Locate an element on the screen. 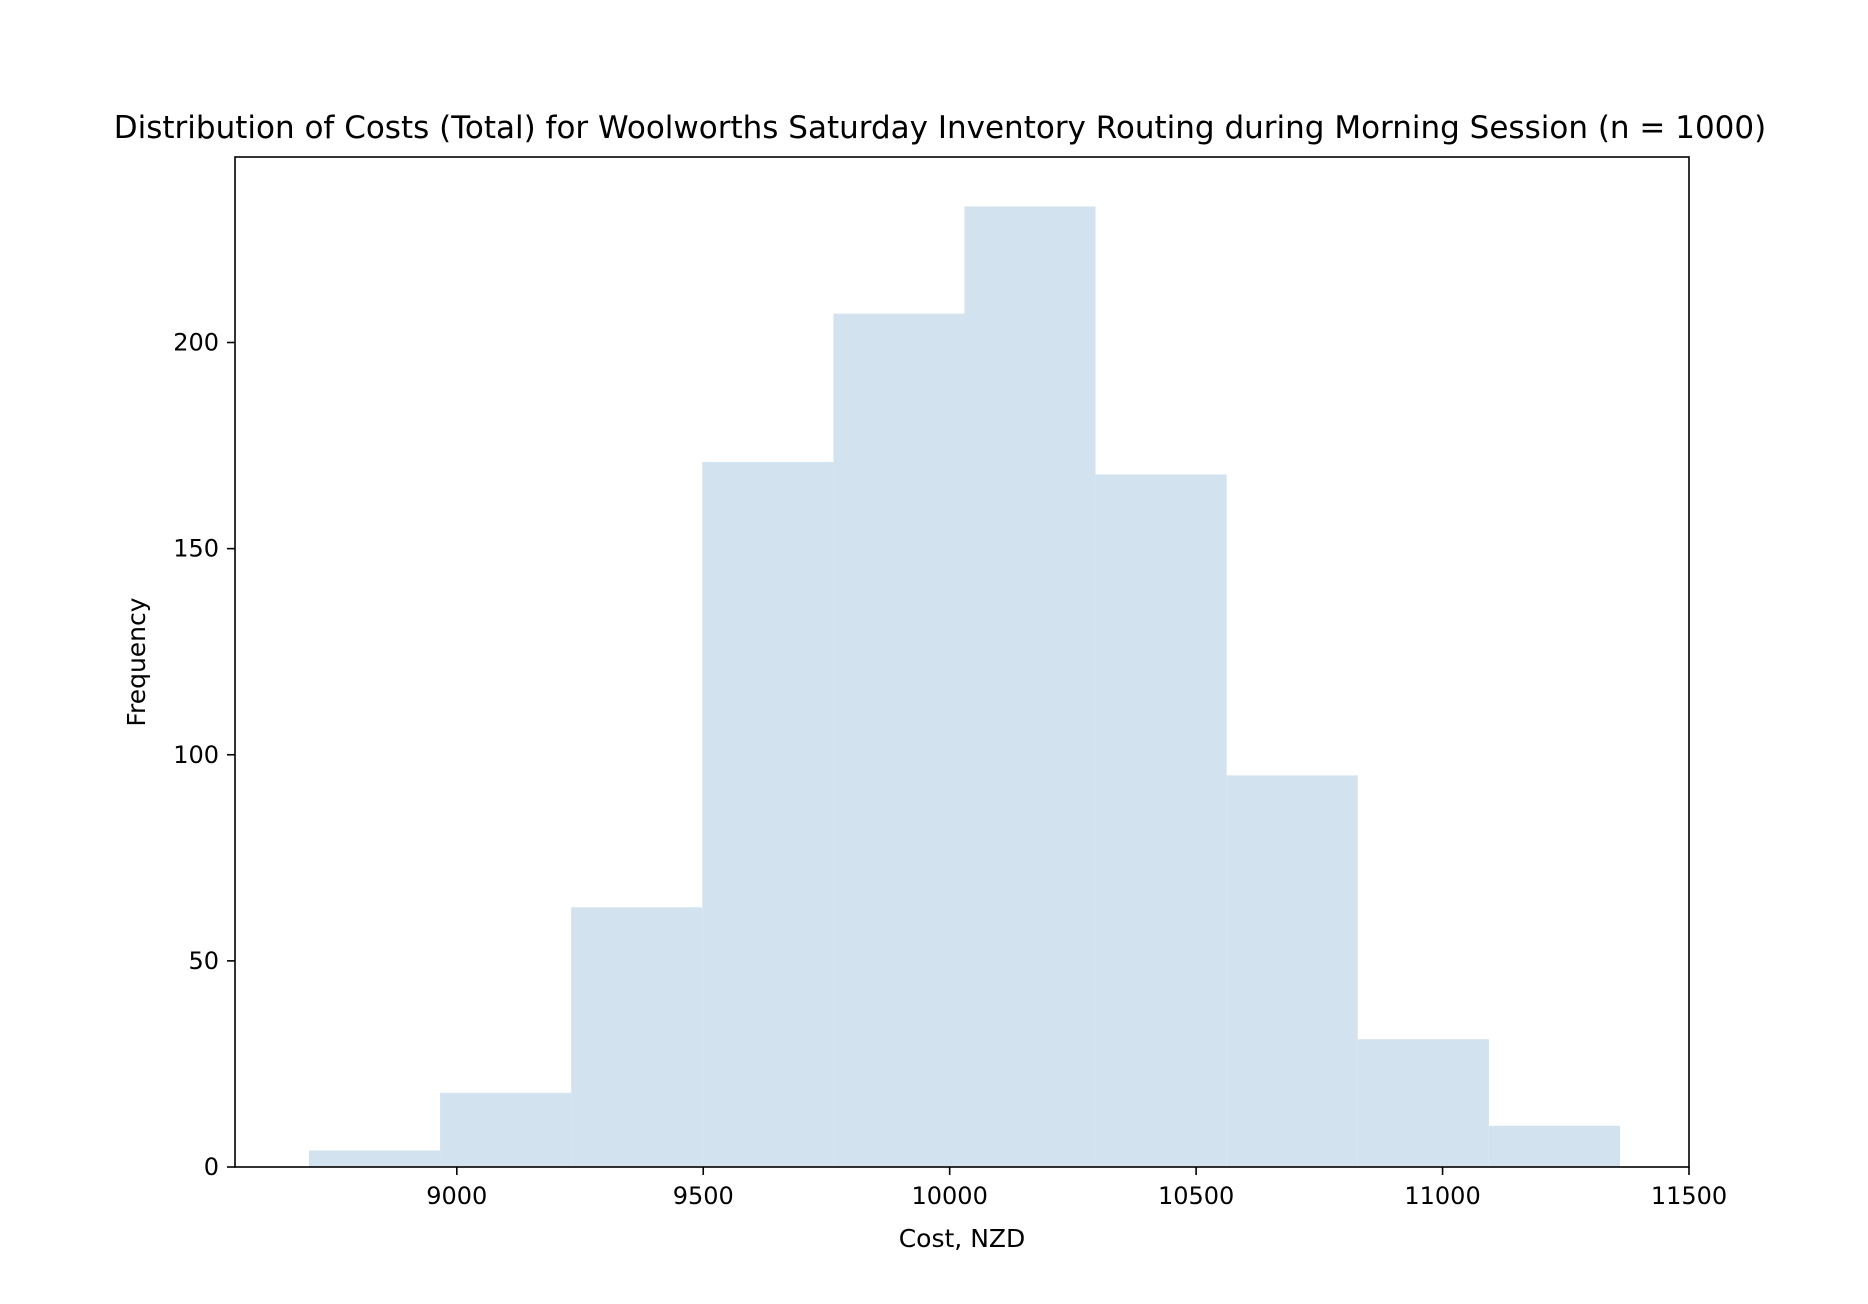 The width and height of the screenshot is (1868, 1304). y-tick-label: 50 is located at coordinates (203, 961).